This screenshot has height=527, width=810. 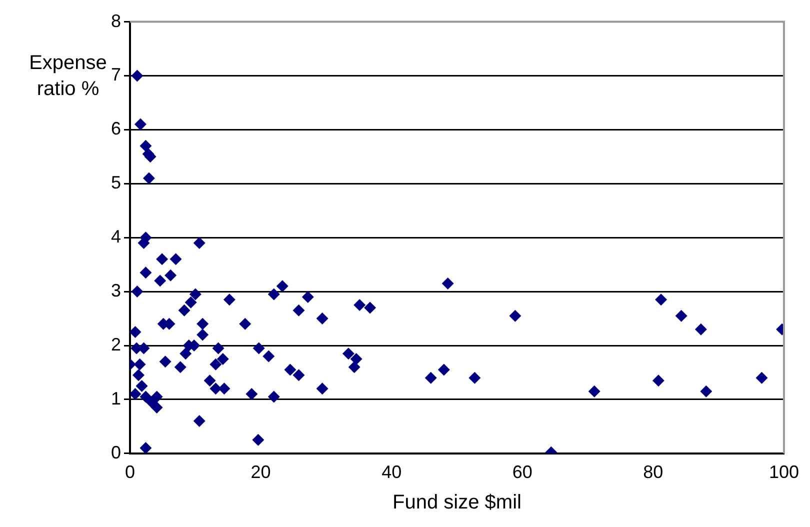 What do you see at coordinates (116, 74) in the screenshot?
I see `y-tick-label: 7` at bounding box center [116, 74].